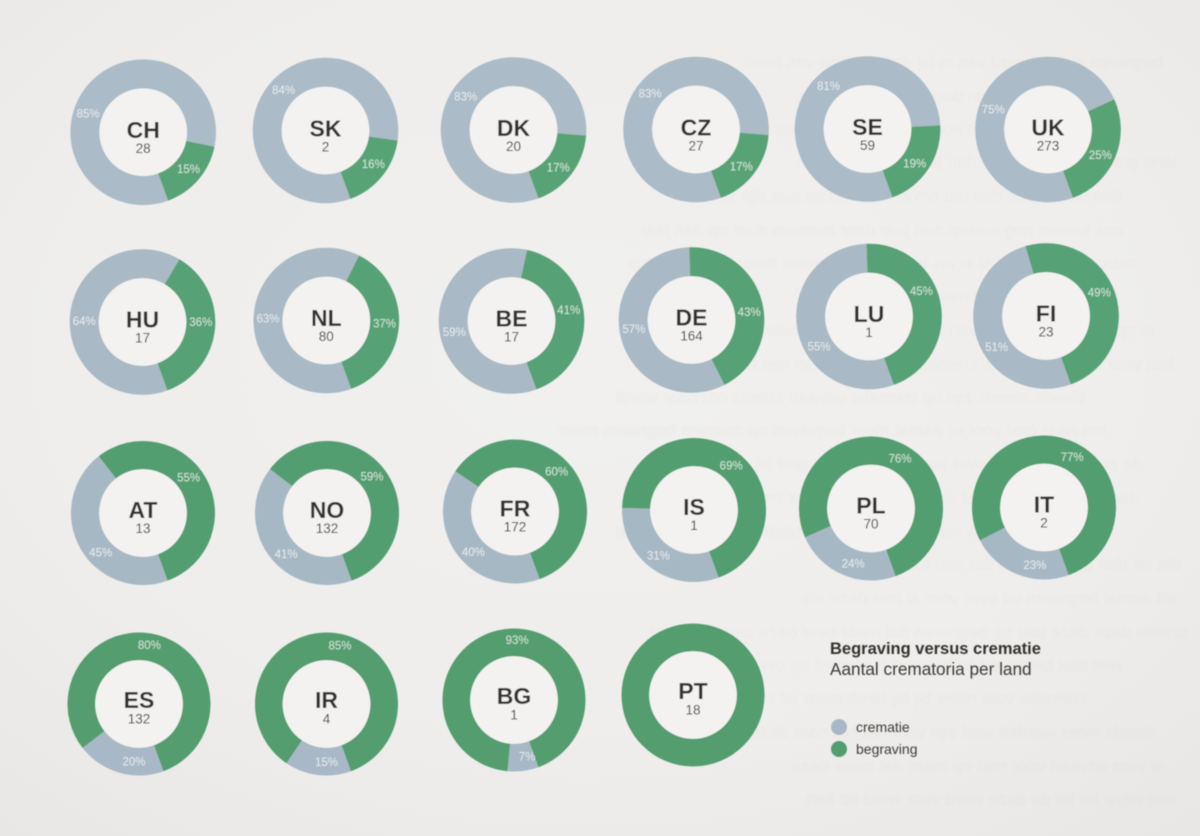 The height and width of the screenshot is (836, 1200). Describe the element at coordinates (513, 146) in the screenshot. I see `svg-text: 20` at that location.